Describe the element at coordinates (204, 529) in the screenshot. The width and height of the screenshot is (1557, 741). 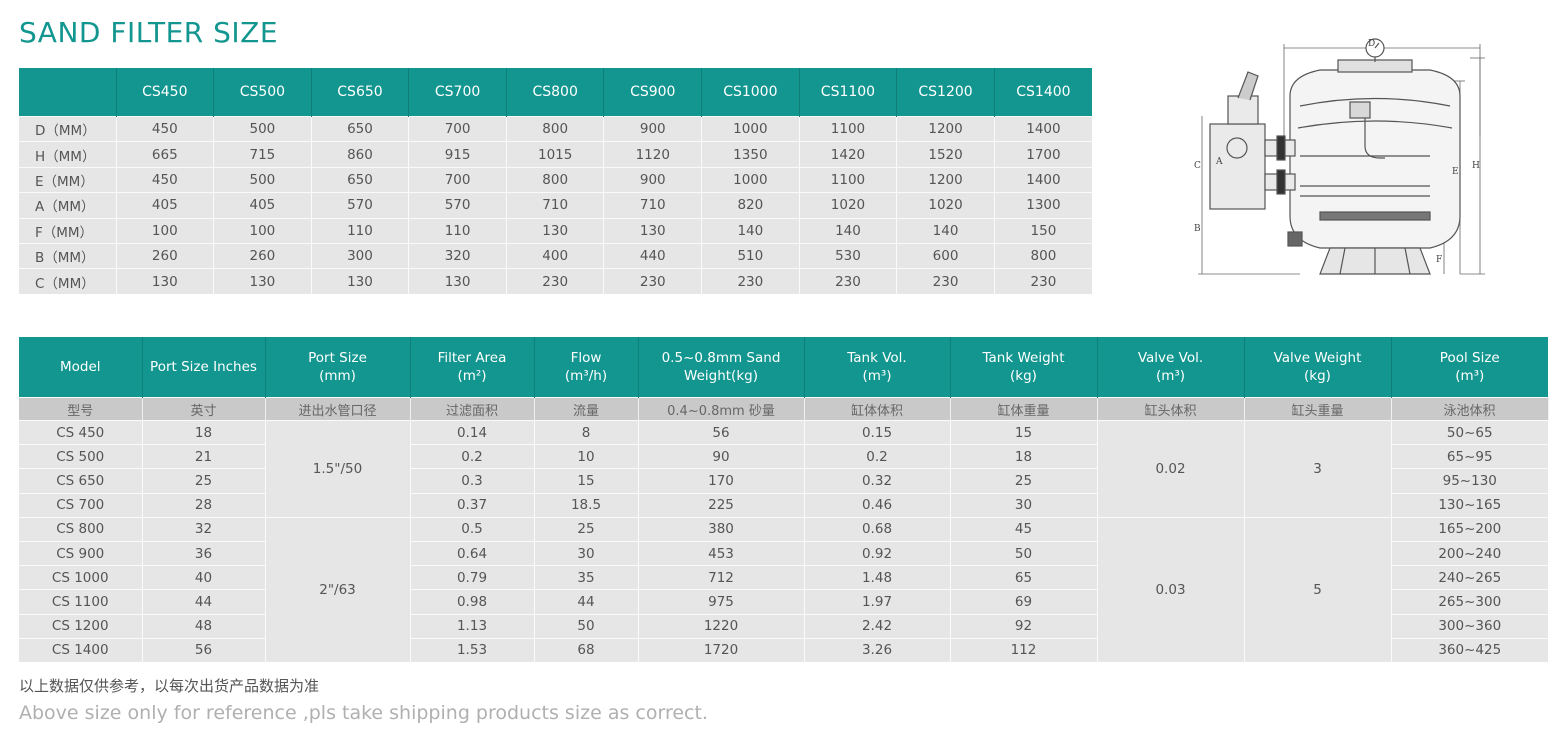
I see `port-inches-cell: 32` at that location.